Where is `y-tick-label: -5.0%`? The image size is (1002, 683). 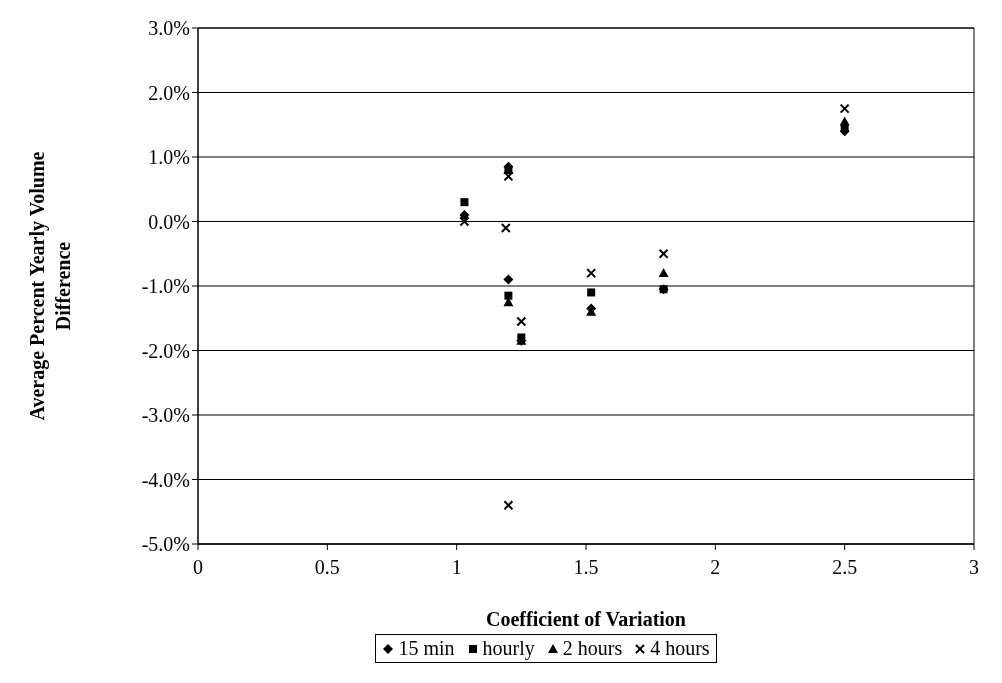
y-tick-label: -5.0% is located at coordinates (165, 544).